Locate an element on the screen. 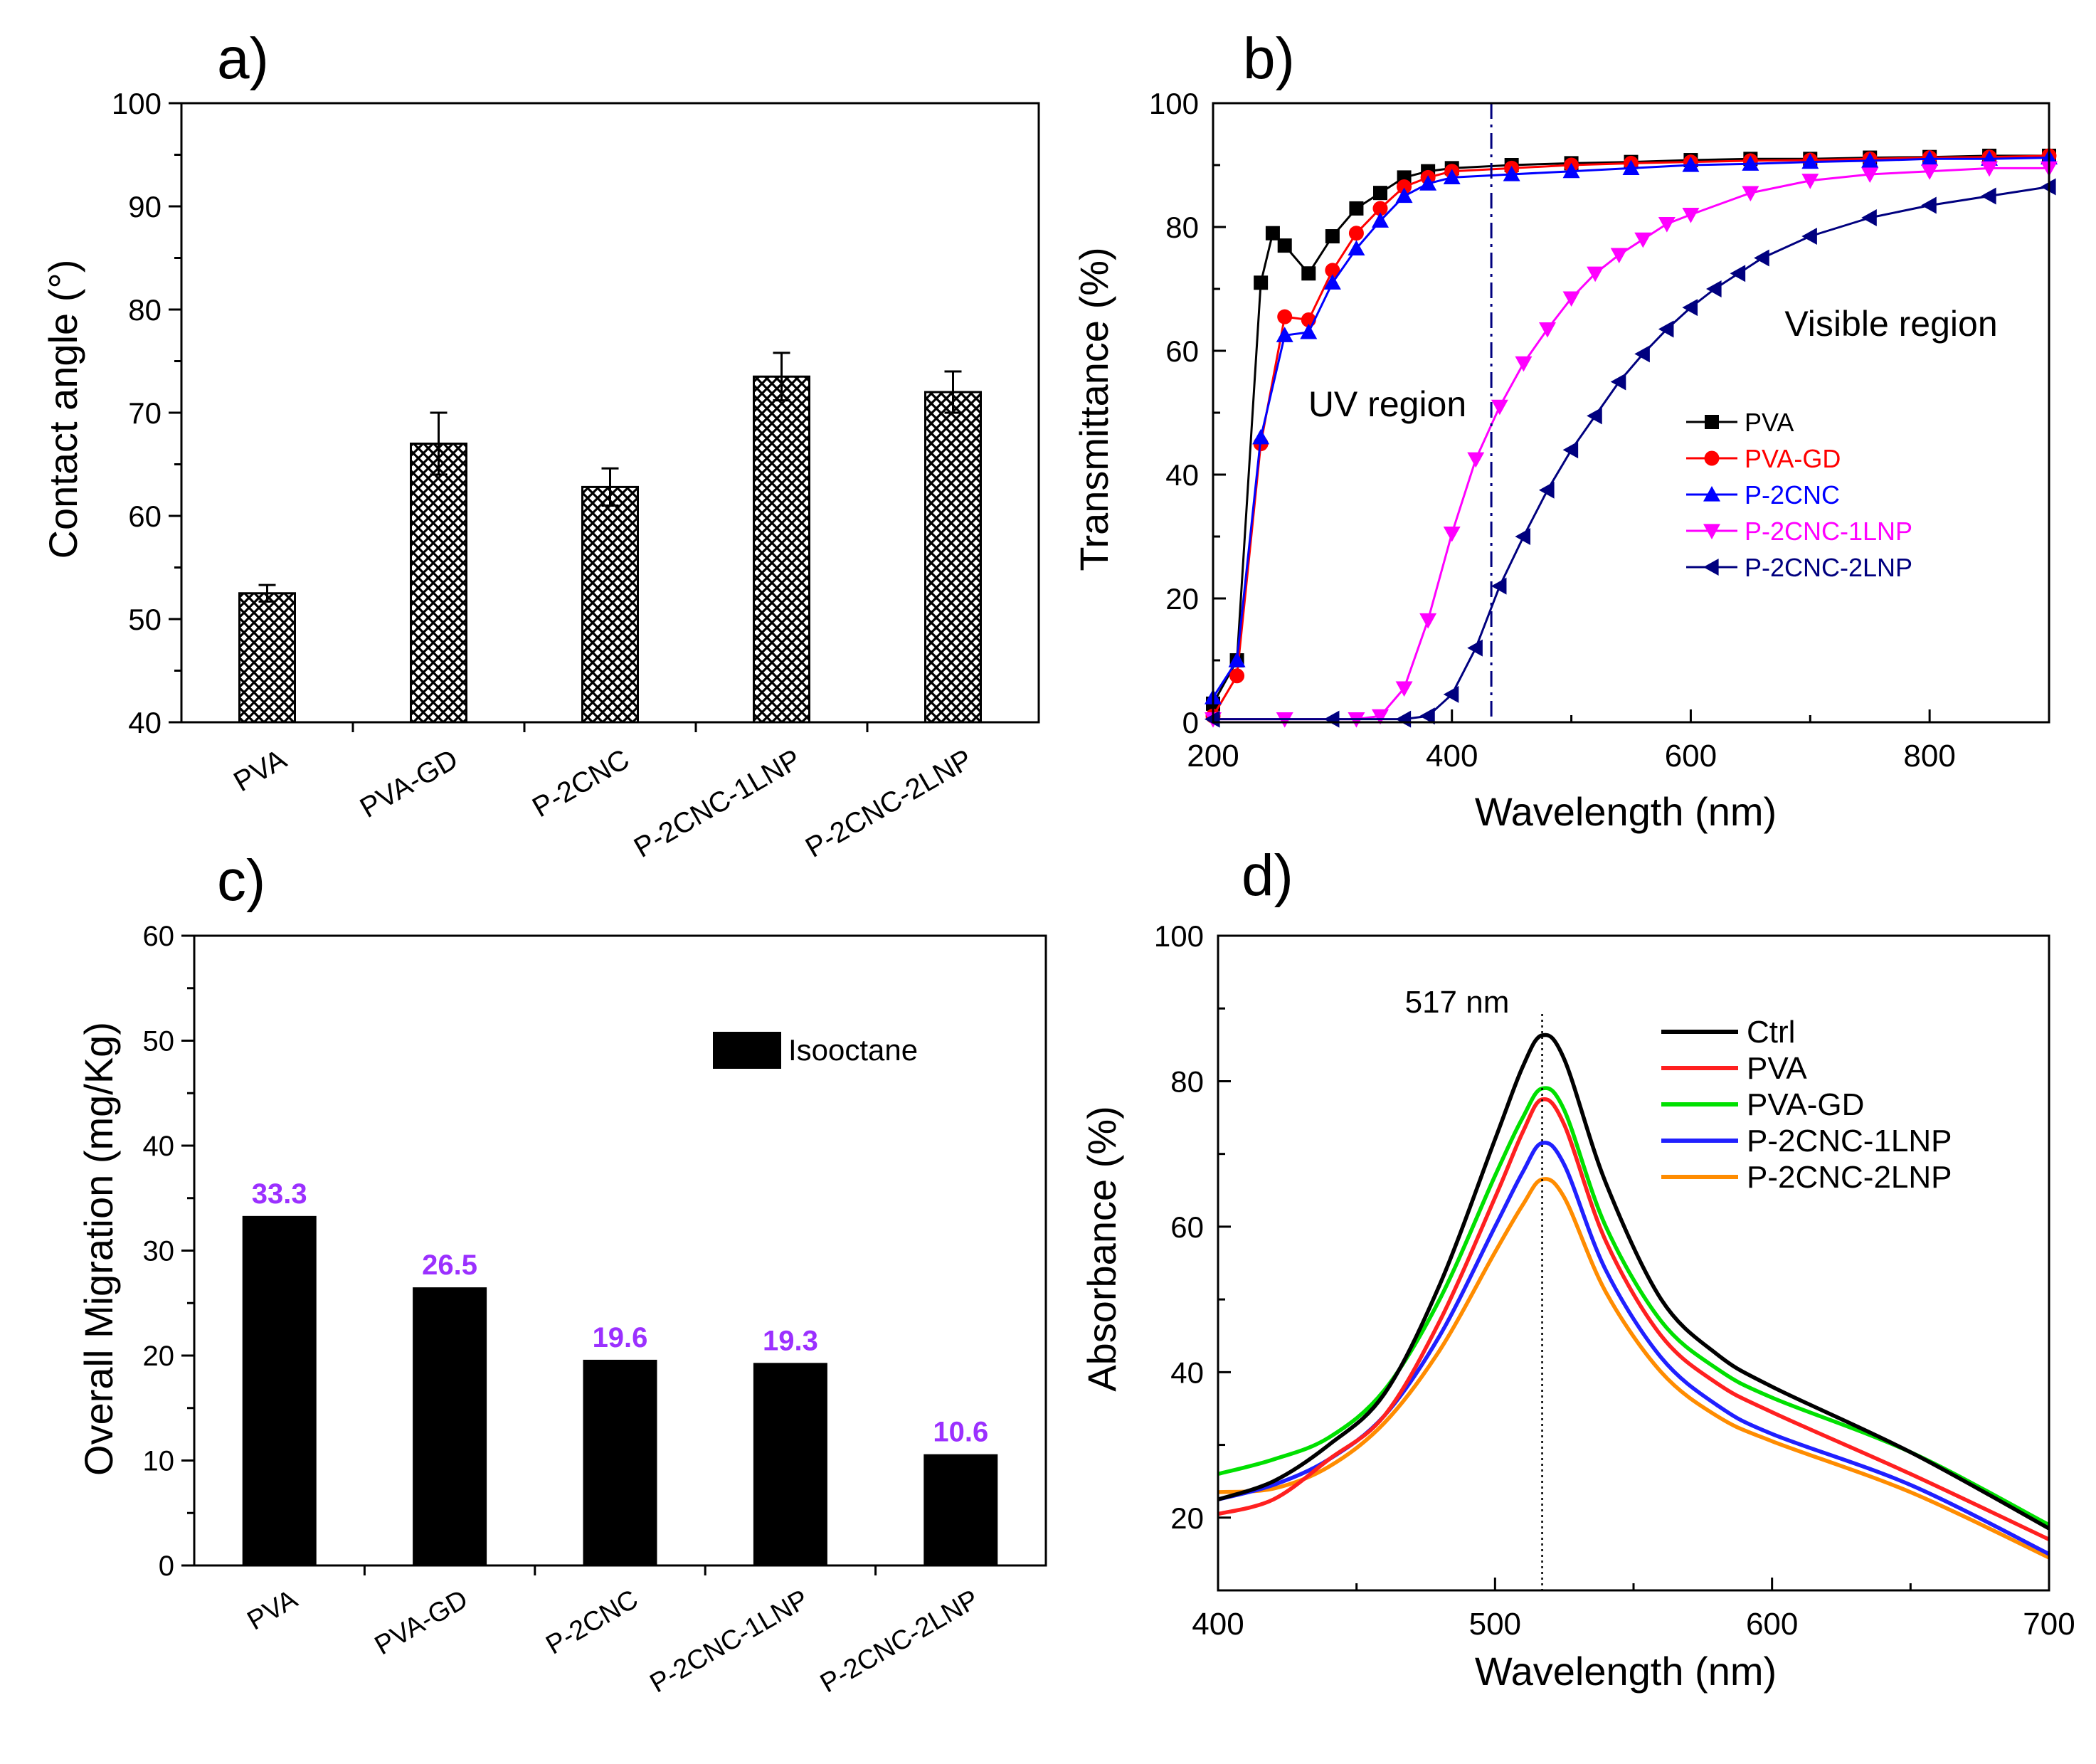 The image size is (2096, 1764). chart-b-x-tick-label: 200 is located at coordinates (1213, 756).